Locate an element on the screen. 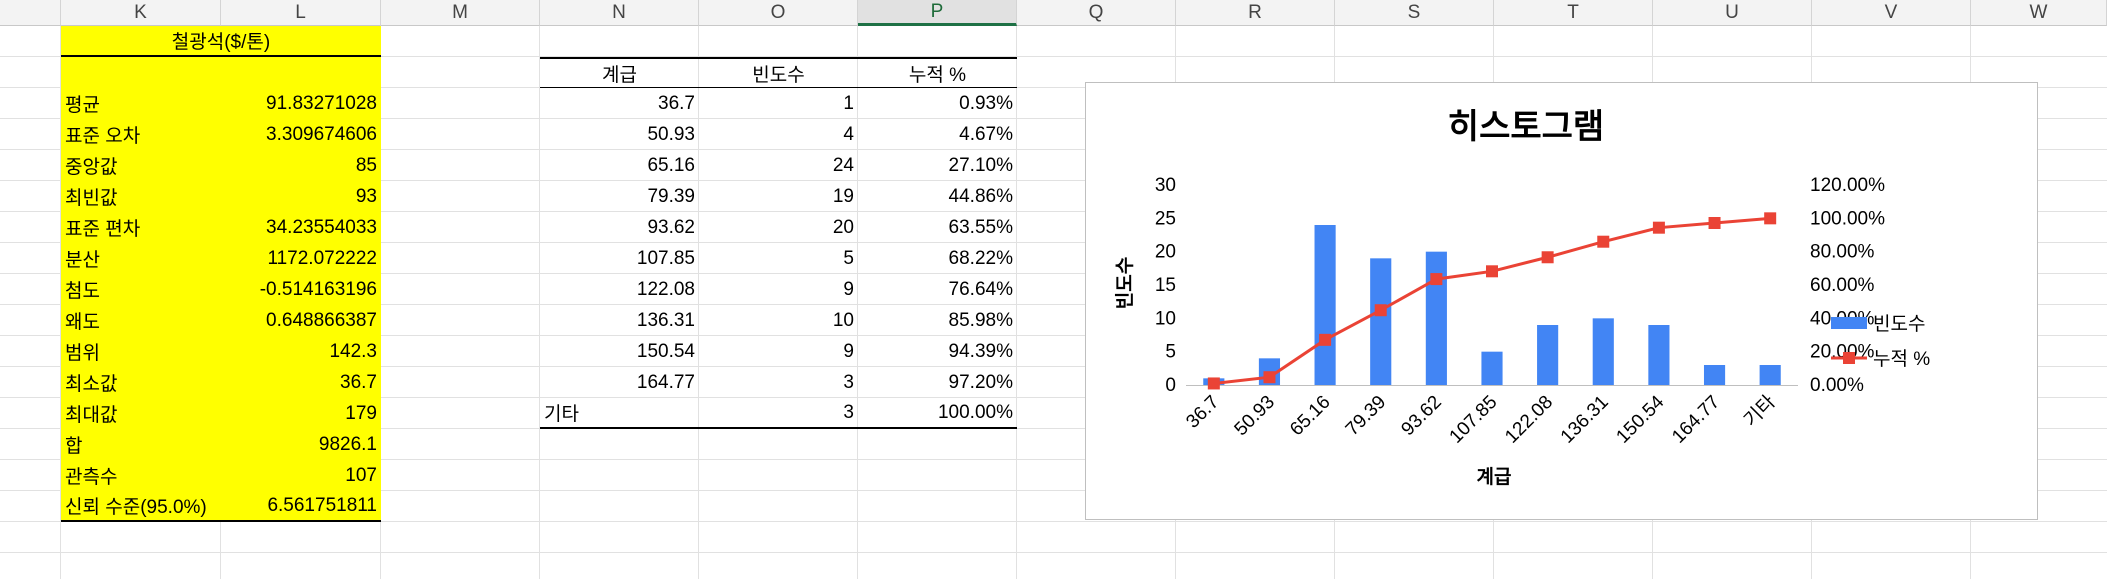 Image resolution: width=2107 pixels, height=579 pixels. freq-count-cell: 9 is located at coordinates (848, 351).